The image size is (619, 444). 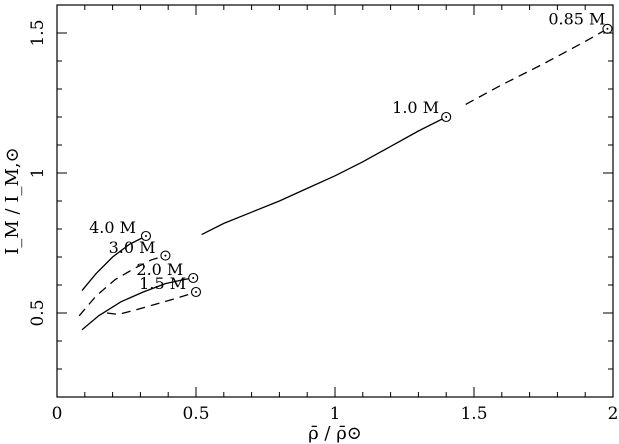 What do you see at coordinates (576, 19) in the screenshot?
I see `series-annotation: 0.85 M` at bounding box center [576, 19].